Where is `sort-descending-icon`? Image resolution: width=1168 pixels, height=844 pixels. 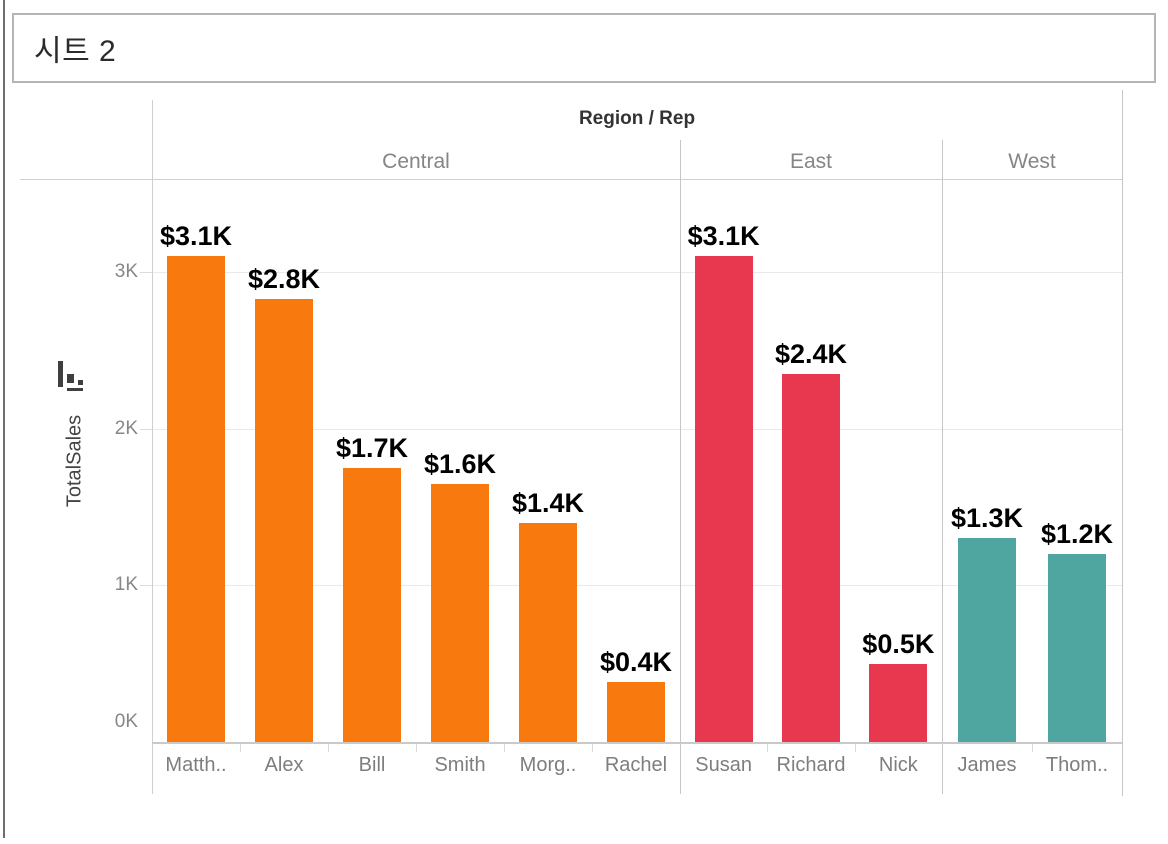
sort-descending-icon is located at coordinates (73, 377).